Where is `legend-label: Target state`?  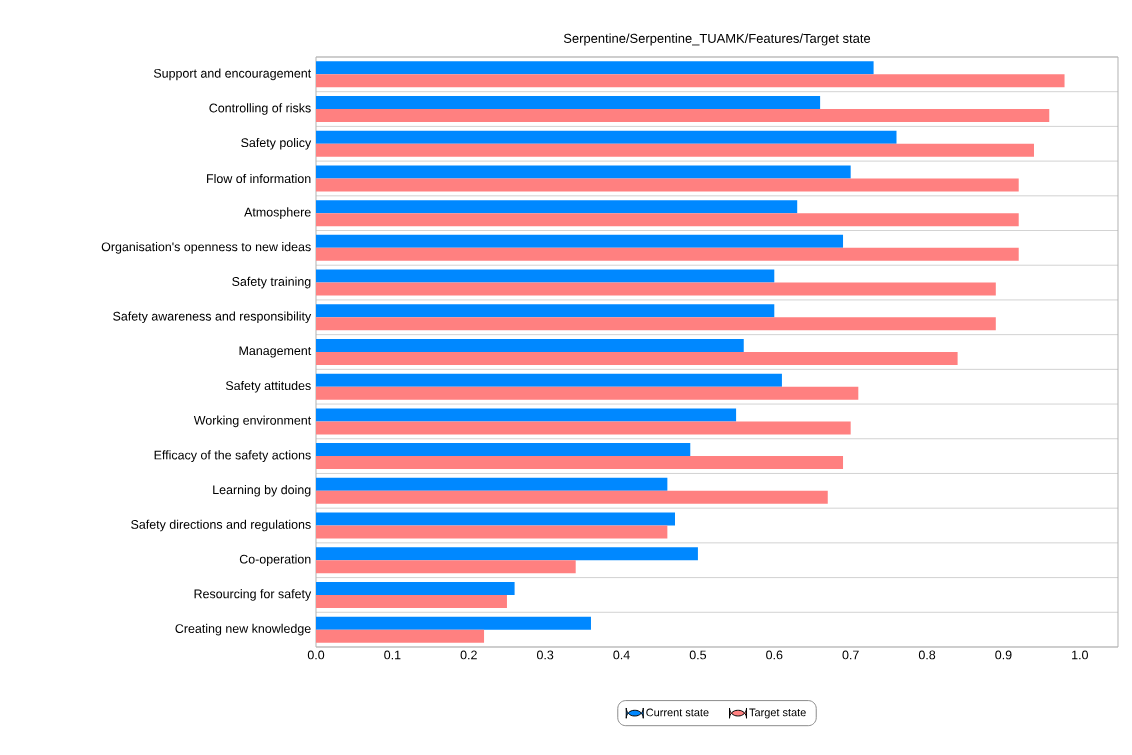
legend-label: Target state is located at coordinates (777, 713).